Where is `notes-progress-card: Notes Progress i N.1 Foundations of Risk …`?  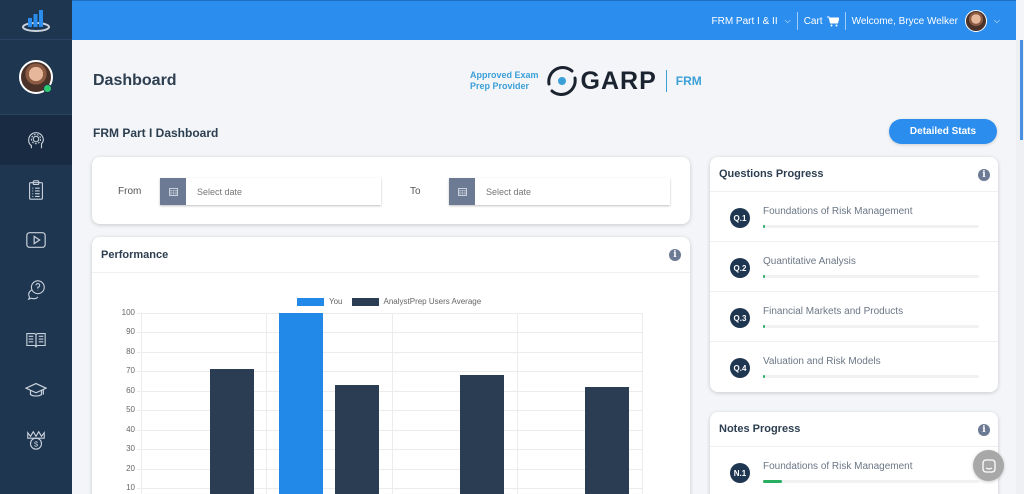
notes-progress-card: Notes Progress i N.1 Foundations of Risk … is located at coordinates (854, 453).